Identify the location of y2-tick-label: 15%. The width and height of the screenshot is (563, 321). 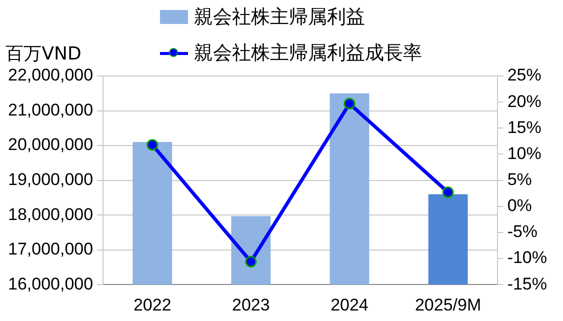
(524, 127).